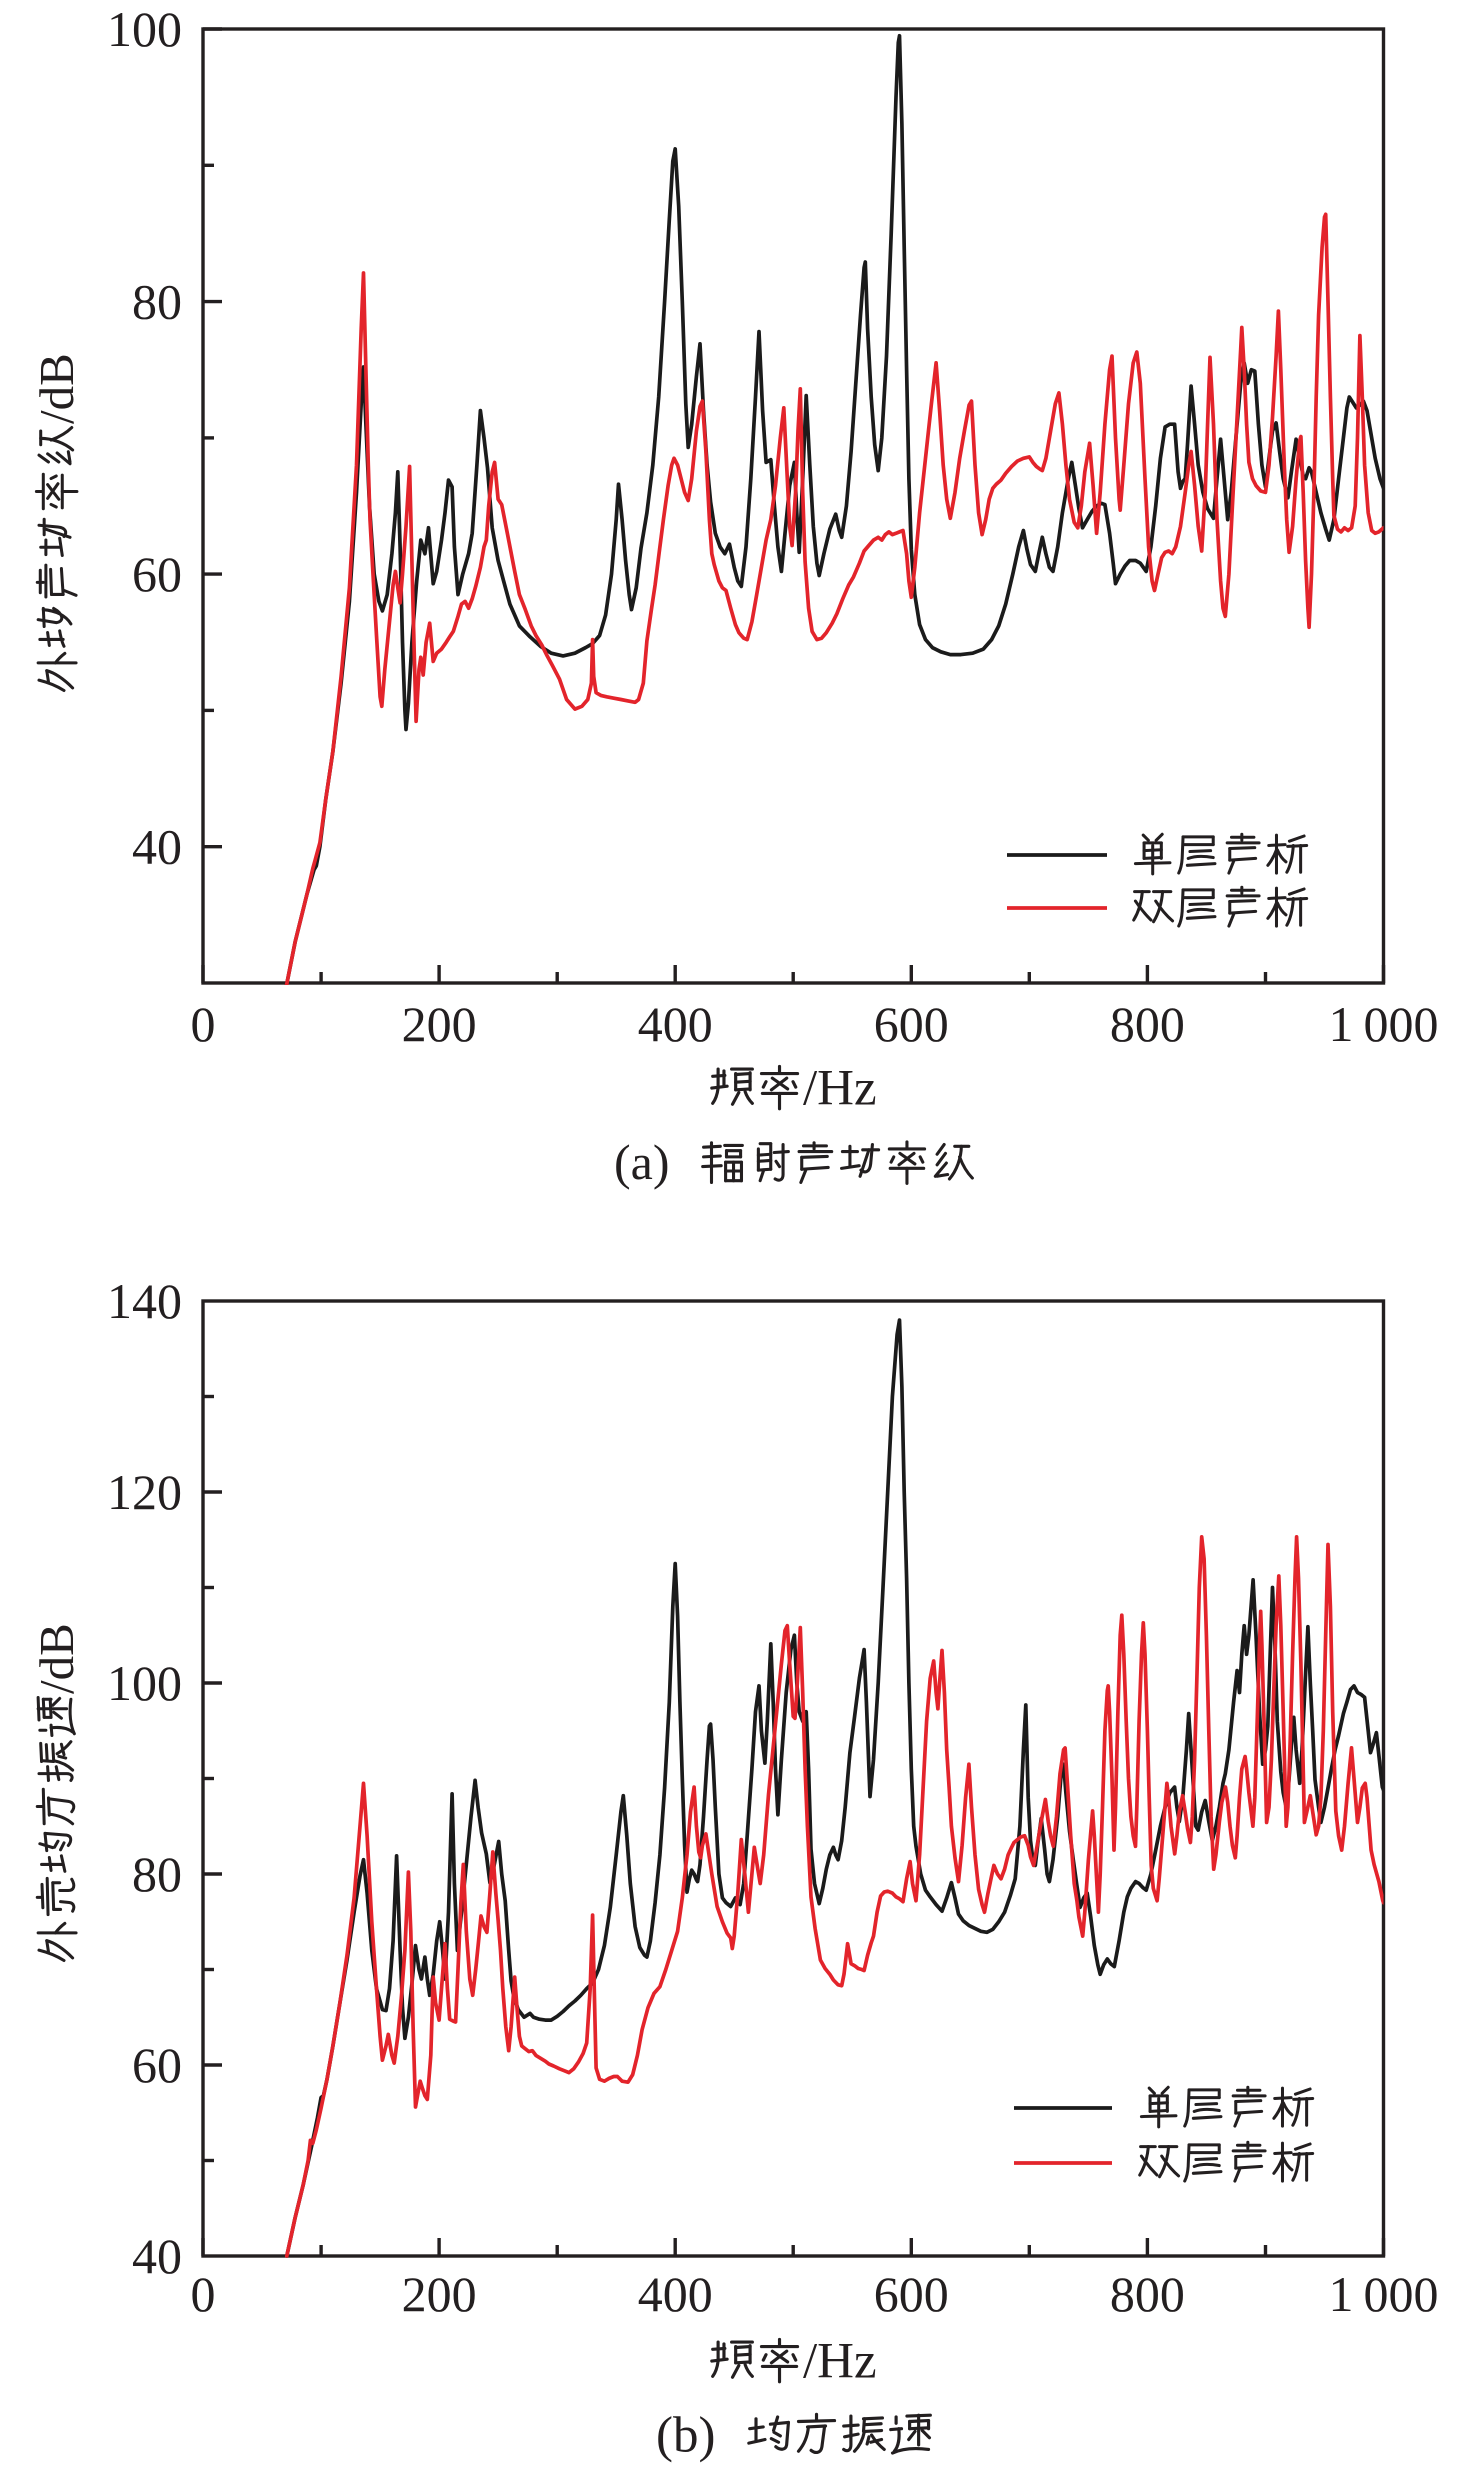 This screenshot has height=2479, width=1476. What do you see at coordinates (144, 1492) in the screenshot?
I see `svg-text: 120` at bounding box center [144, 1492].